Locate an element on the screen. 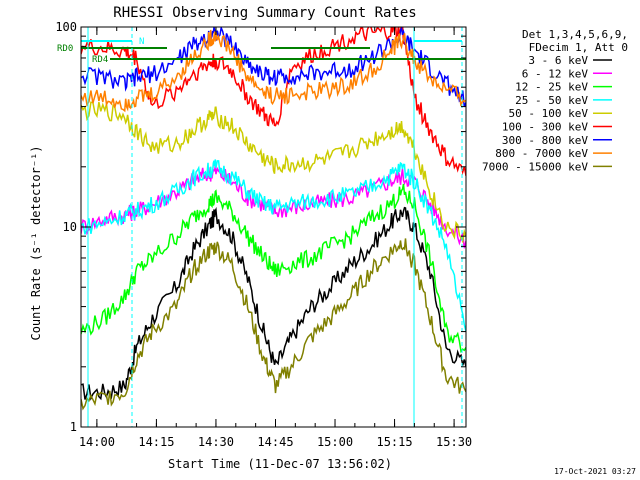 The height and width of the screenshot is (480, 640). x-tick-label: 15:00 is located at coordinates (335, 442).